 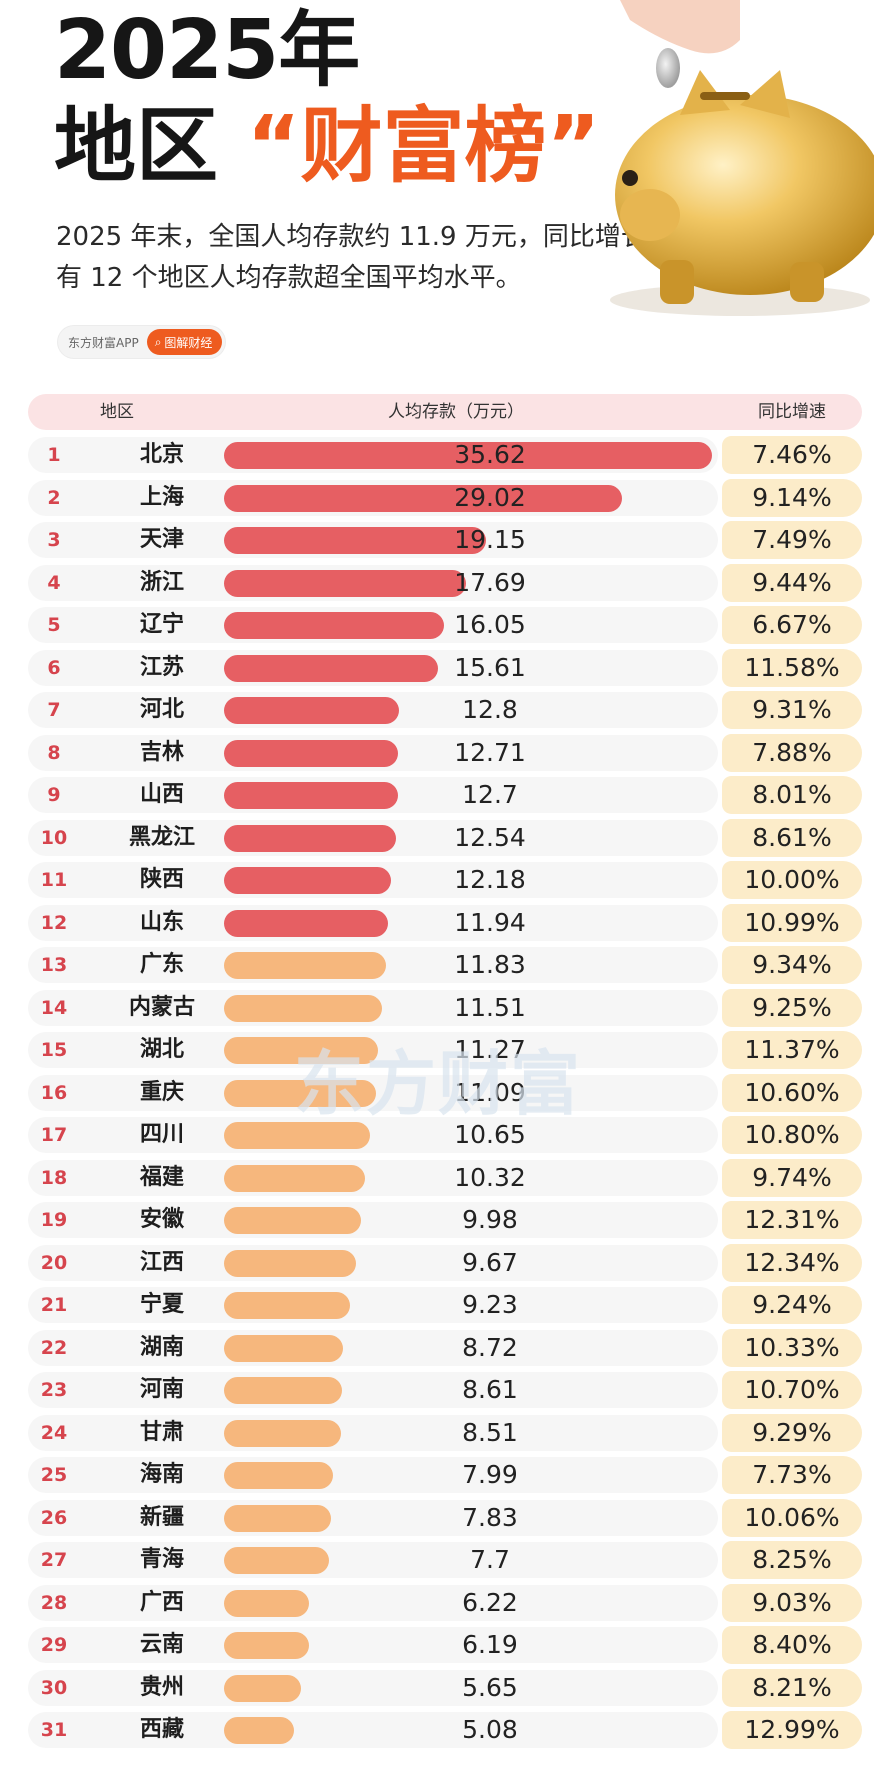 I want to click on region-name: 宁夏, so click(x=161, y=1304).